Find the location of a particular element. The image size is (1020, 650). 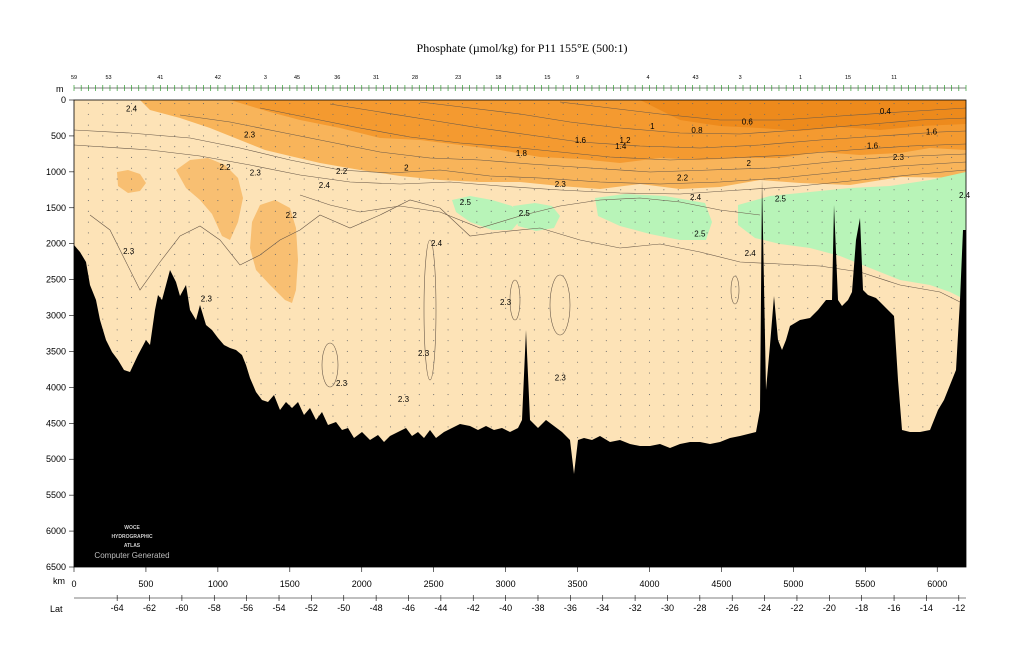

station-number-label: 15 is located at coordinates (848, 78).